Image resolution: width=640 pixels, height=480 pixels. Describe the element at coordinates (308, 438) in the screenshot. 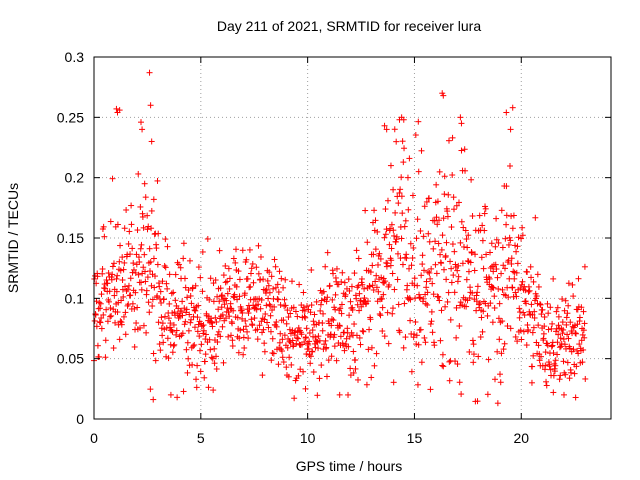

I see `x-tick-label: 10` at that location.